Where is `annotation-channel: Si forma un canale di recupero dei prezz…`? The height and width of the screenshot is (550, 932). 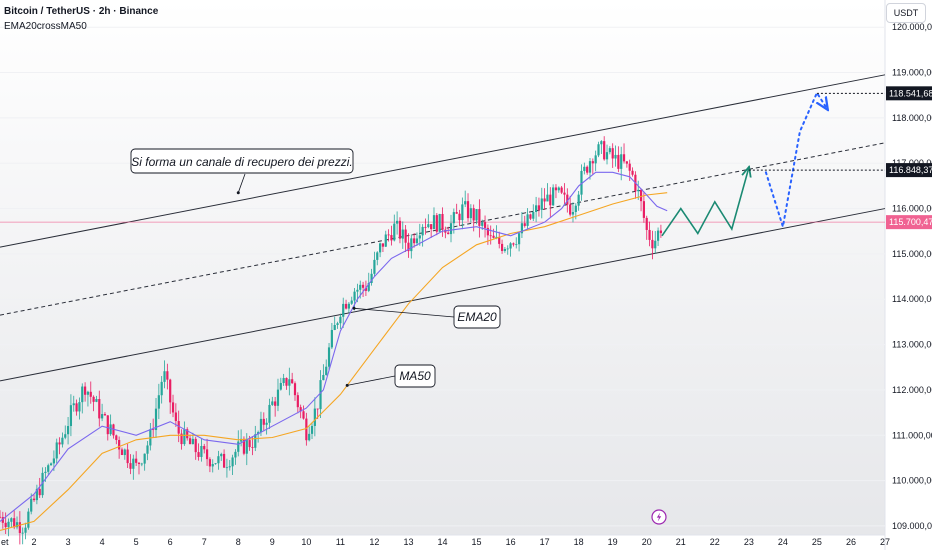
annotation-channel: Si forma un canale di recupero dei prezz… is located at coordinates (242, 171).